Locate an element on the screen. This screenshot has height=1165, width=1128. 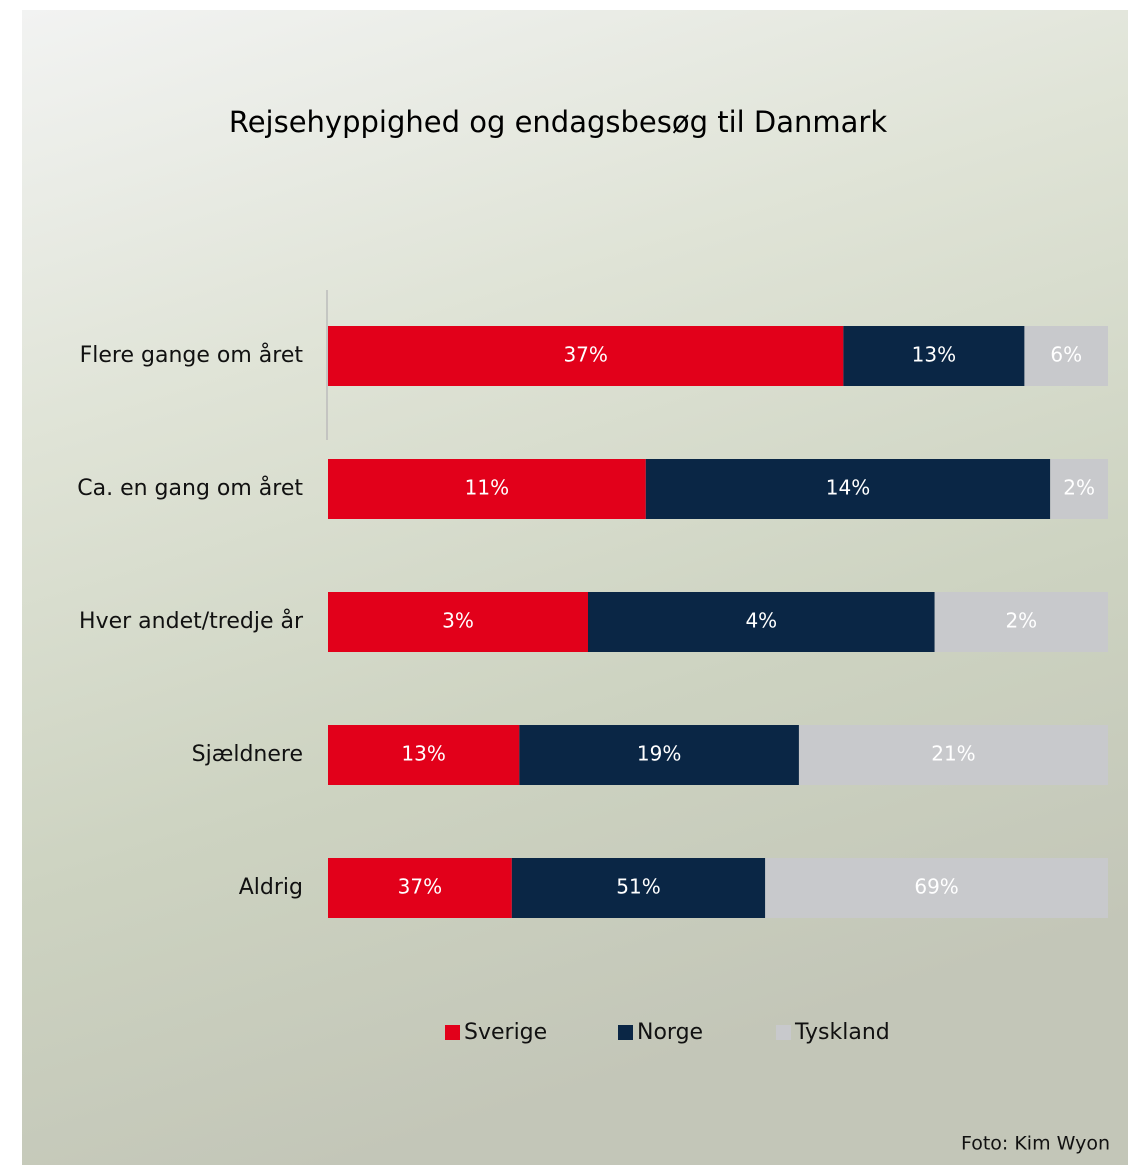
legend-label: Tyskland is located at coordinates (842, 1032).